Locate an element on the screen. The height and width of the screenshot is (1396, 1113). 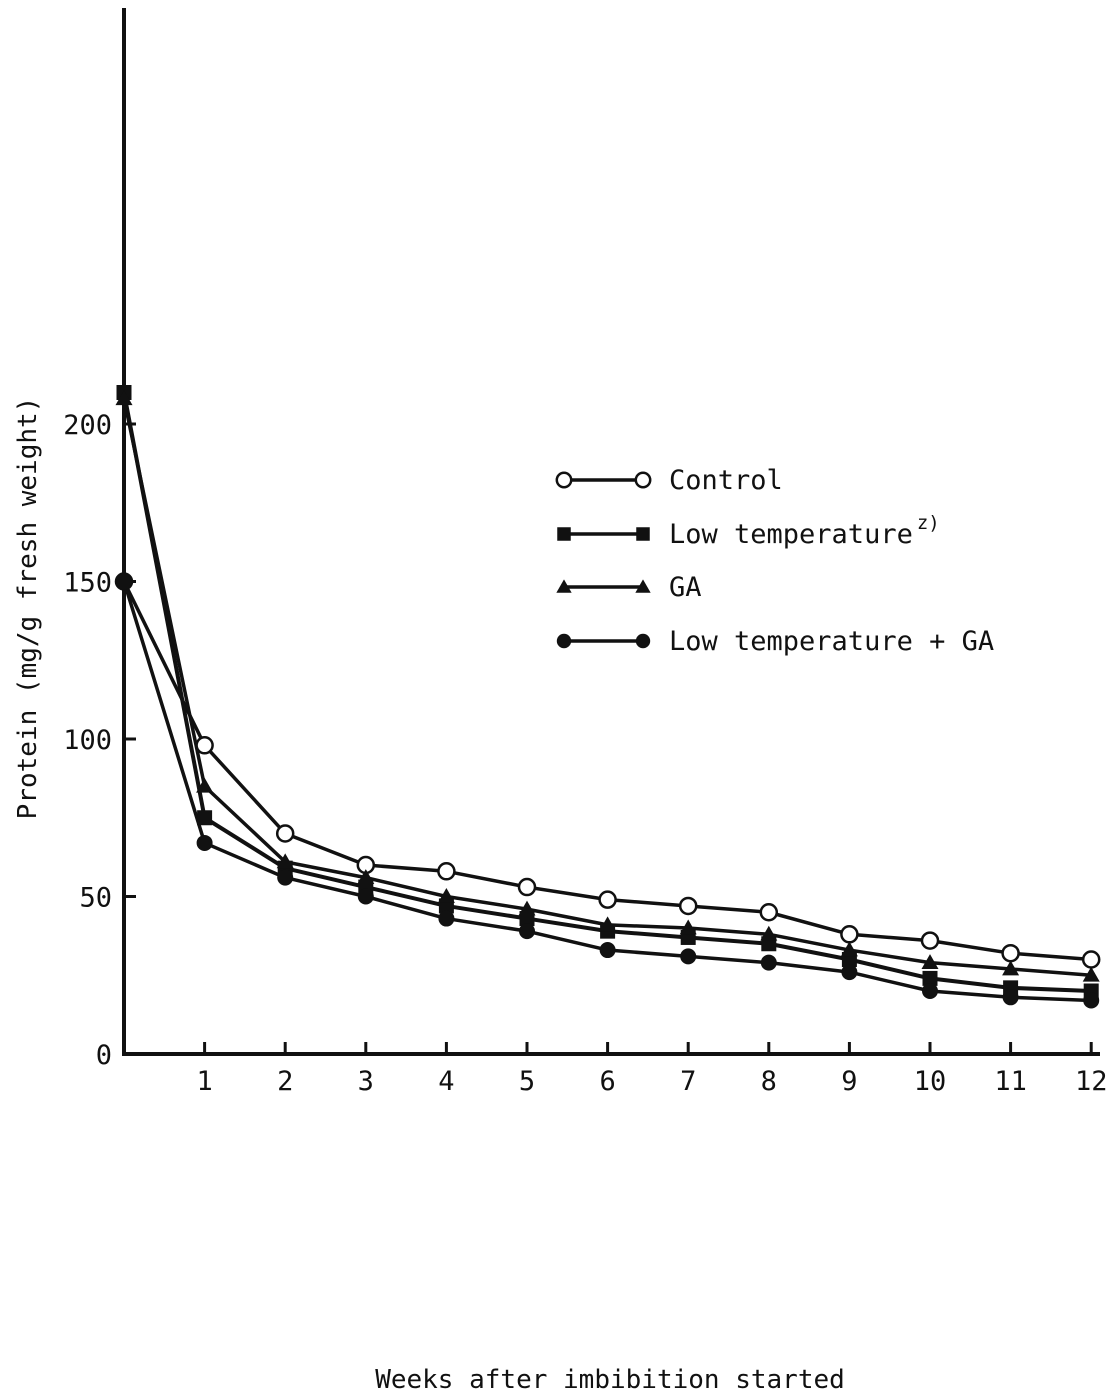
x-tick-label: 12 is located at coordinates (1091, 1081).